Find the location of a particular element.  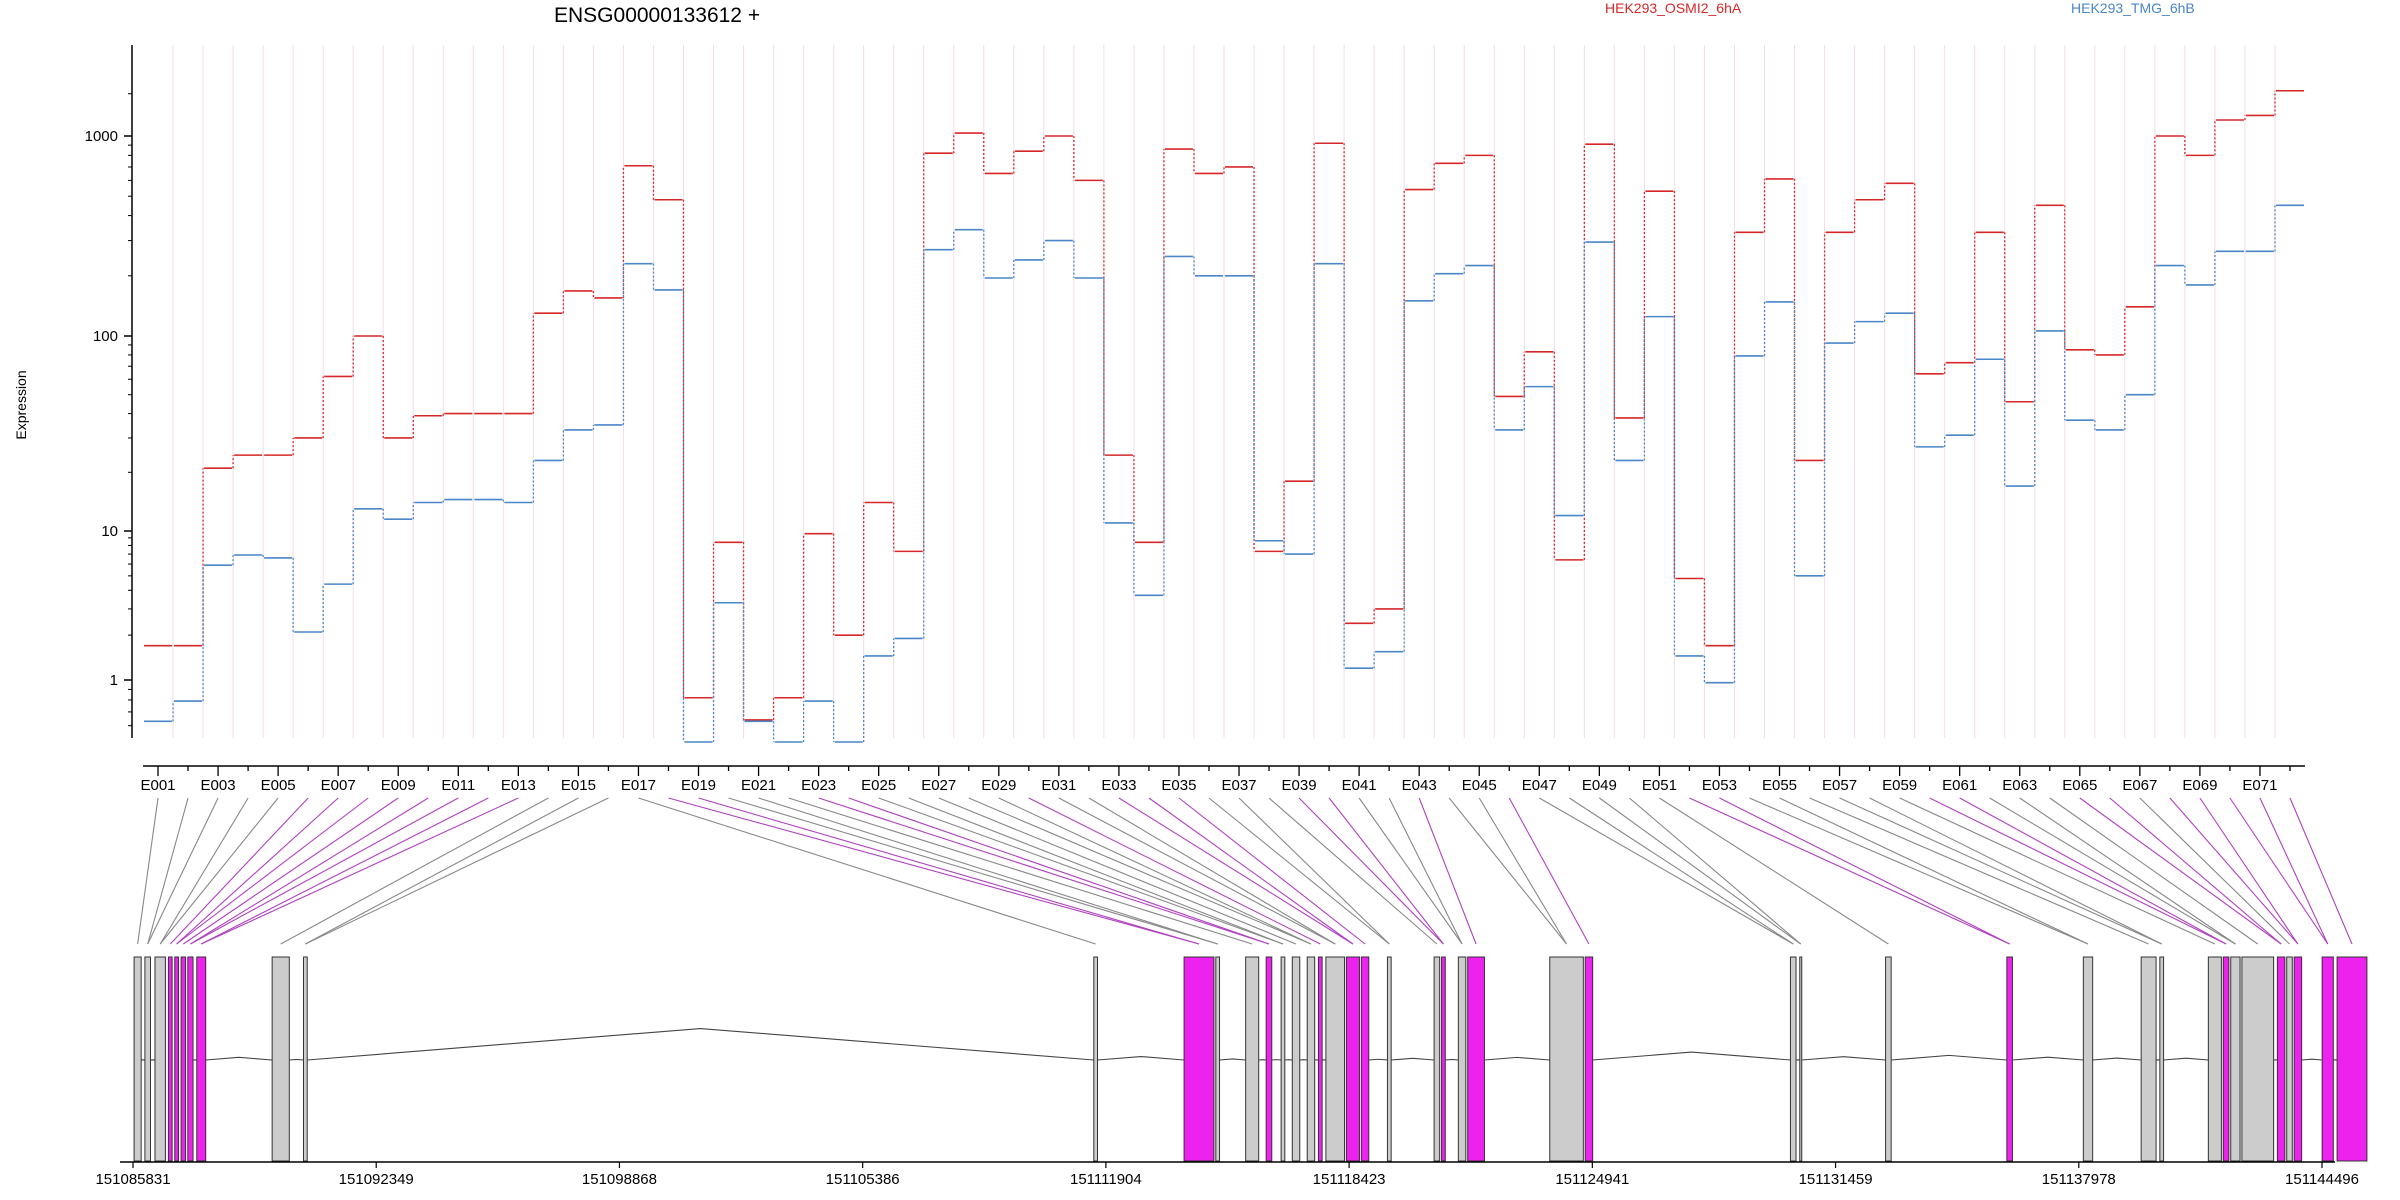

genomic-tick-label: 151137978 is located at coordinates (2079, 1179).